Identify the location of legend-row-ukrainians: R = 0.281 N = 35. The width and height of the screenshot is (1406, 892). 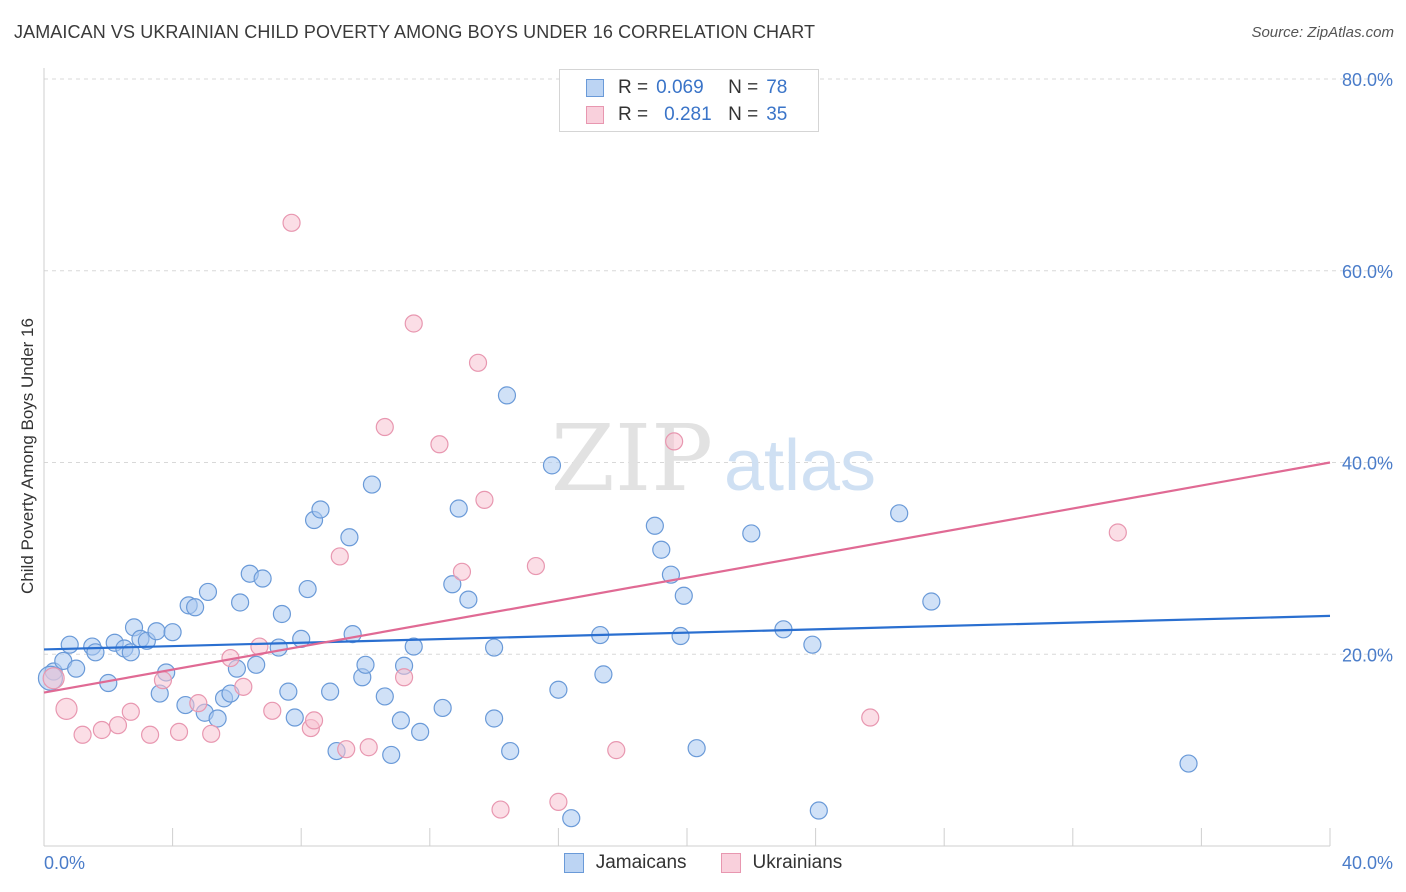
(686, 115).